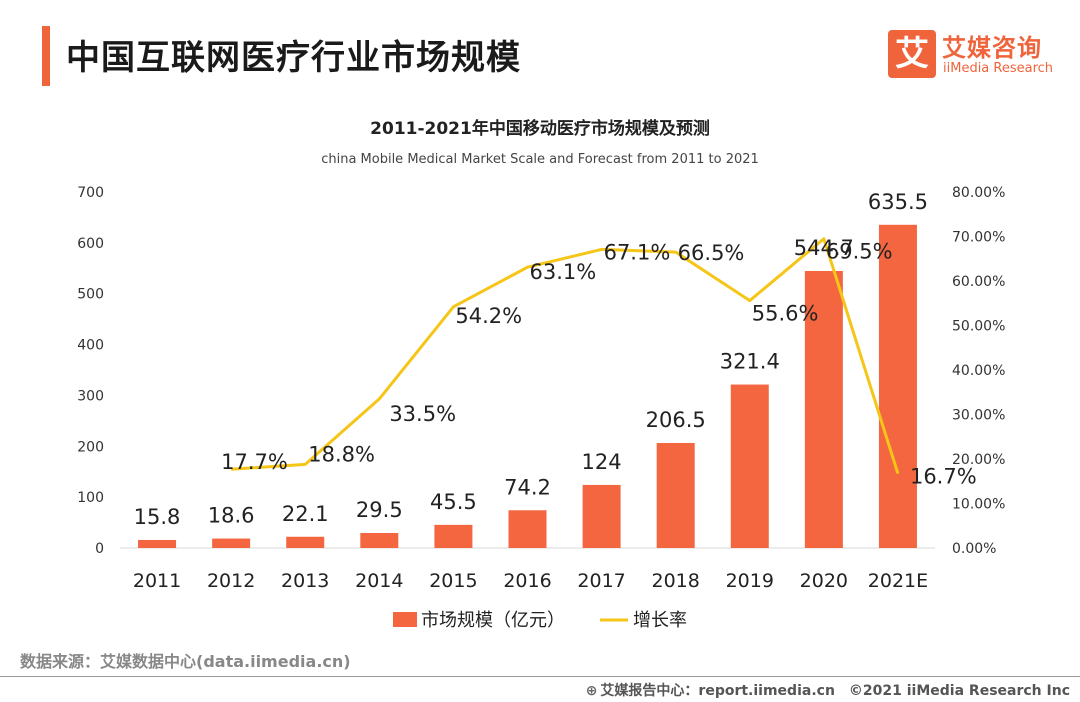 Image resolution: width=1080 pixels, height=702 pixels. I want to click on growth-rate-label: 54.2%, so click(488, 316).